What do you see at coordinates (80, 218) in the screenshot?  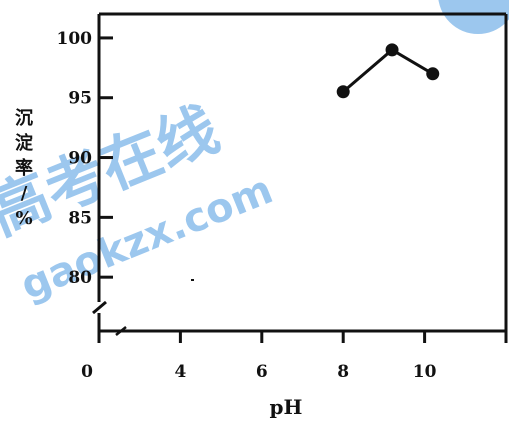 I see `y-tick-label: 85` at bounding box center [80, 218].